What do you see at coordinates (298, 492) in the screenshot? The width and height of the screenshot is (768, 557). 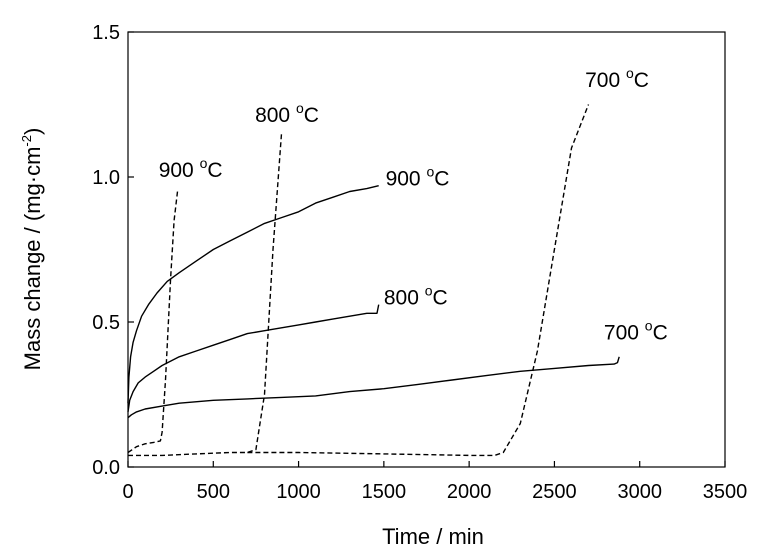 I see `x-tick-label: 1000` at bounding box center [298, 492].